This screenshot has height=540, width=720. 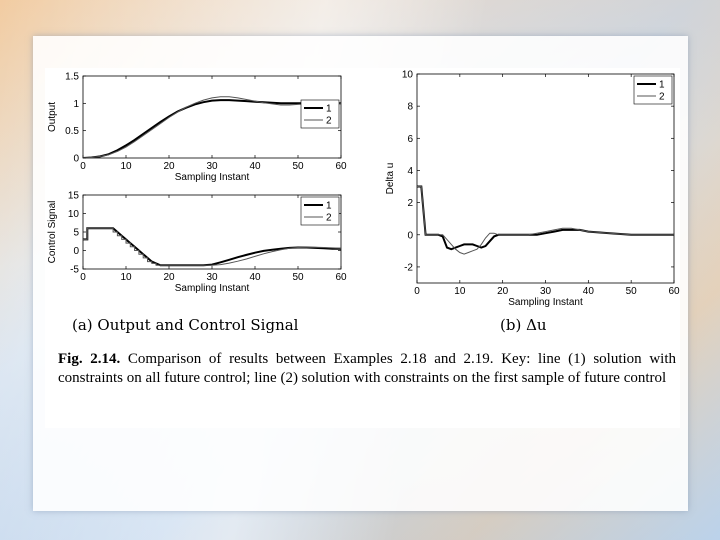 What do you see at coordinates (408, 75) in the screenshot?
I see `y-tick-label-delta-u-6: 10` at bounding box center [408, 75].